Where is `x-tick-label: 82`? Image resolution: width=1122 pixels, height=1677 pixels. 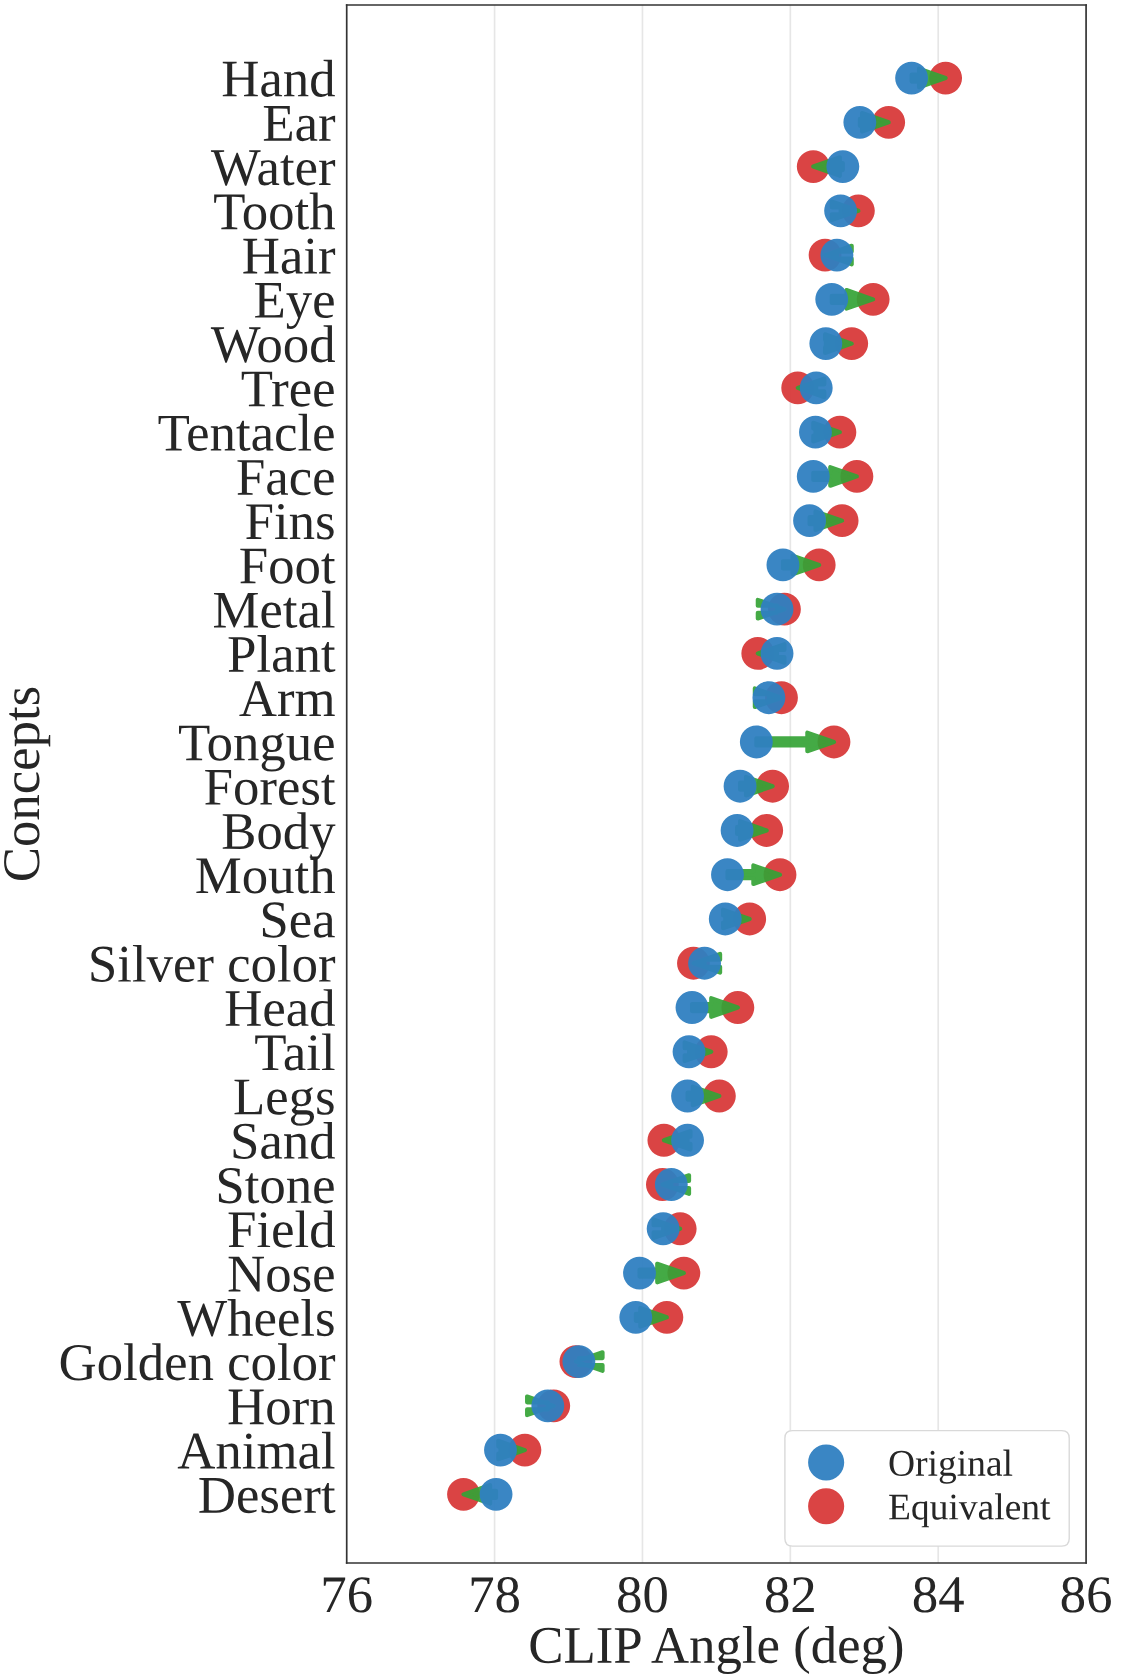
x-tick-label: 82 is located at coordinates (789, 1594).